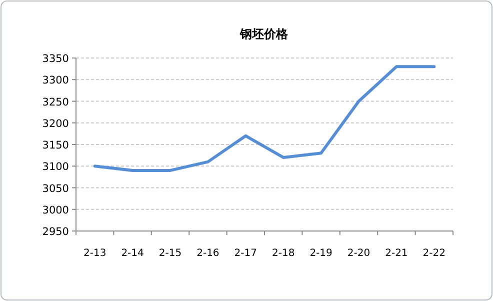 This screenshot has width=493, height=301. What do you see at coordinates (170, 253) in the screenshot?
I see `x-tick-label: 2-15` at bounding box center [170, 253].